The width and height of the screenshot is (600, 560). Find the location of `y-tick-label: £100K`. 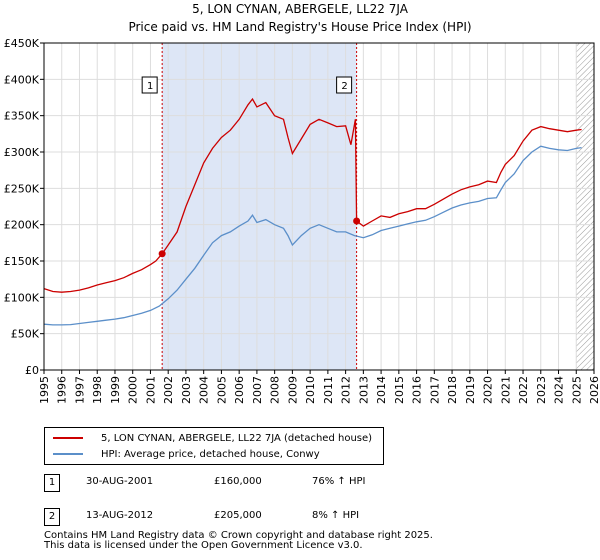

y-tick-label: £100K is located at coordinates (22, 297).